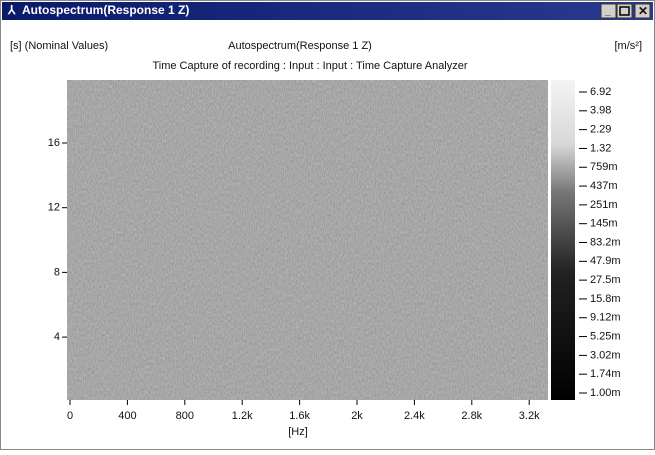  Describe the element at coordinates (54, 208) in the screenshot. I see `y-tick-label: 12` at that location.